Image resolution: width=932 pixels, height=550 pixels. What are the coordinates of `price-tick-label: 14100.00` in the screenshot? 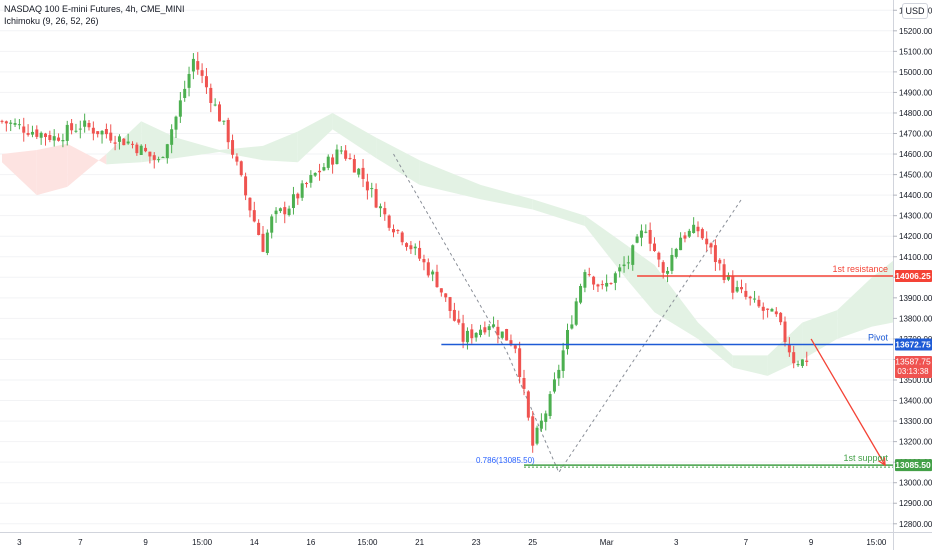 It's located at (915, 257).